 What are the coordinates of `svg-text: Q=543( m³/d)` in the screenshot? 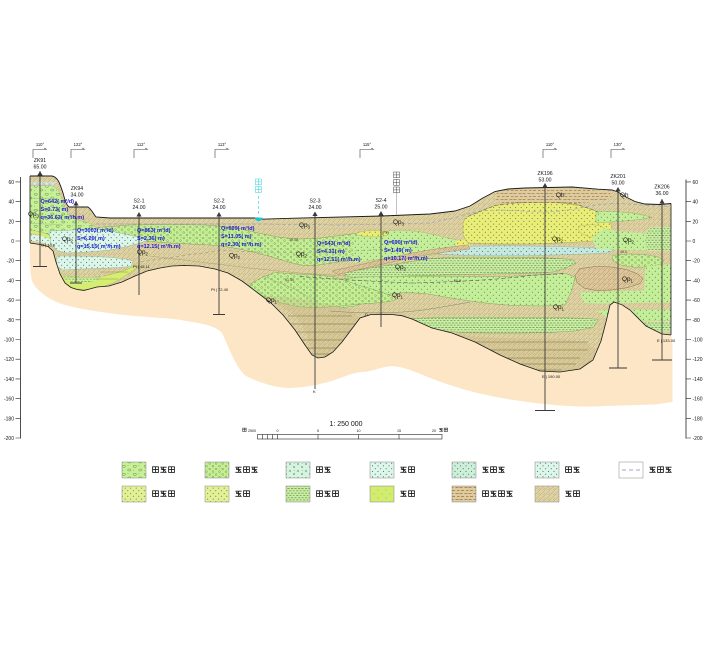 It's located at (334, 243).